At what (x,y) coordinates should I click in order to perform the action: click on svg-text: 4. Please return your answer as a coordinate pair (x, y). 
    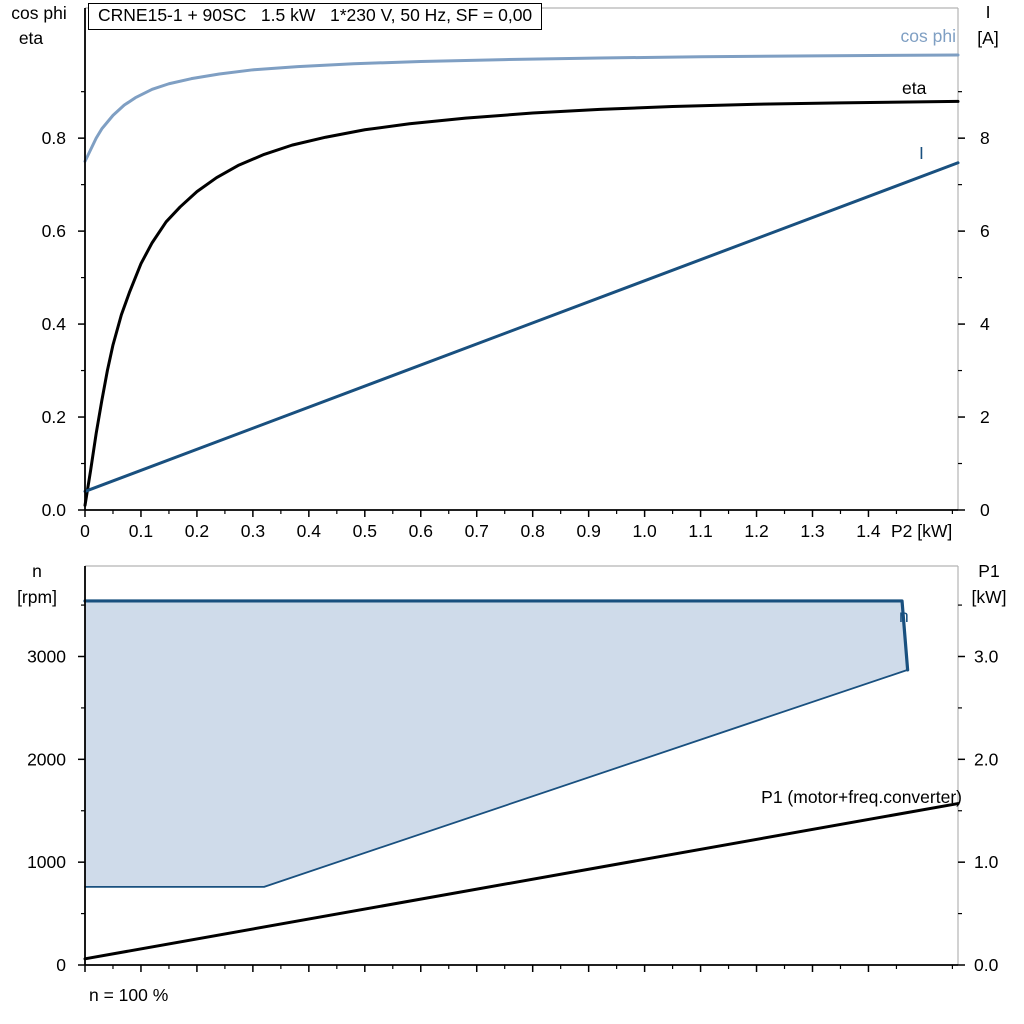
    Looking at the image, I should click on (985, 324).